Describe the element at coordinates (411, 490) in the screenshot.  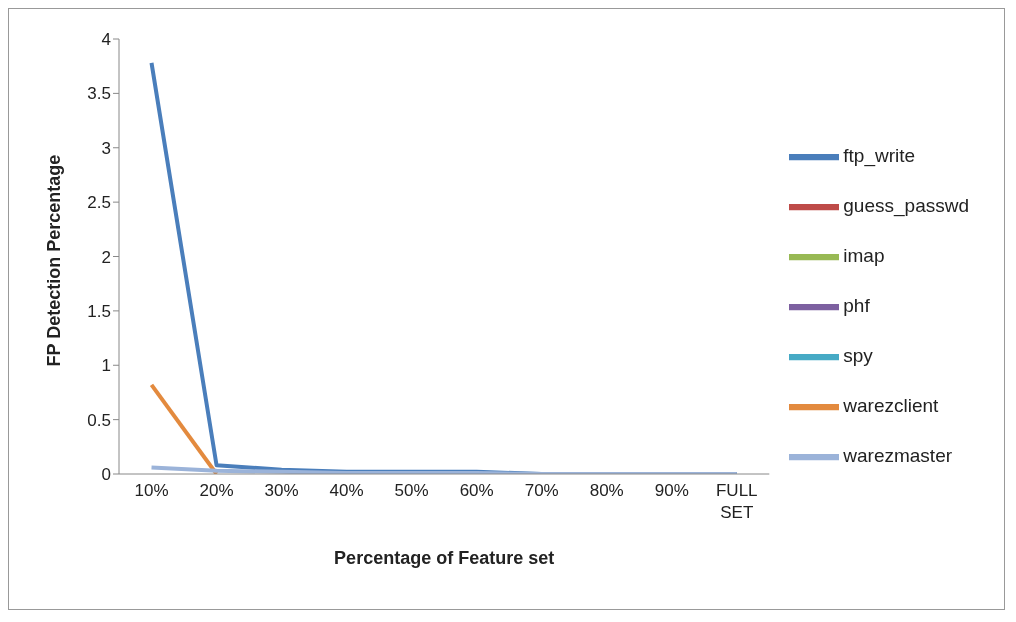
I see `x-tick-label: 50%` at that location.